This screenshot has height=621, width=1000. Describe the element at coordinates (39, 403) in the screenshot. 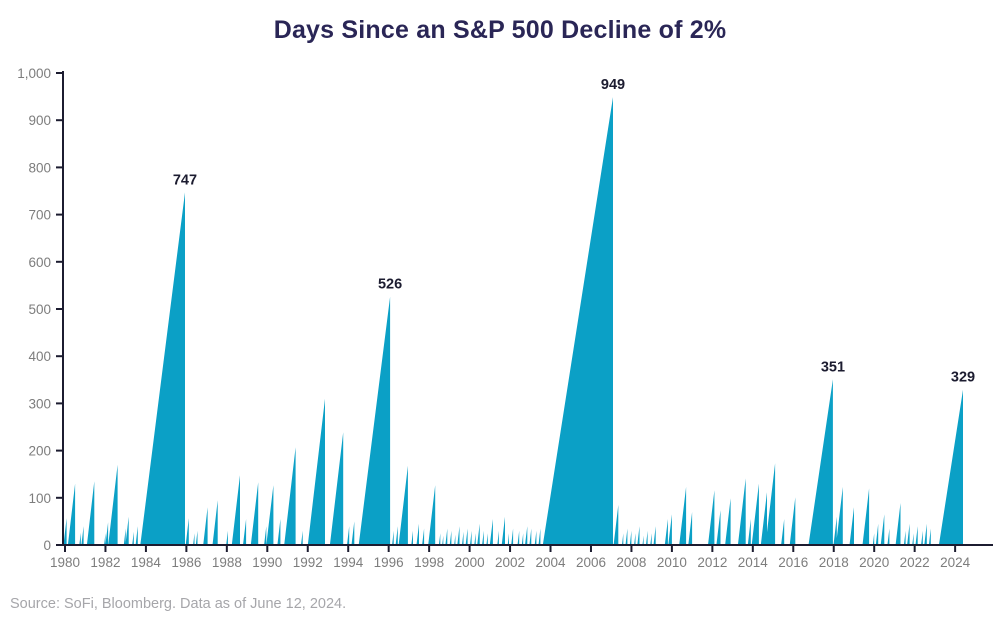

I see `y-tick-label: 300` at that location.